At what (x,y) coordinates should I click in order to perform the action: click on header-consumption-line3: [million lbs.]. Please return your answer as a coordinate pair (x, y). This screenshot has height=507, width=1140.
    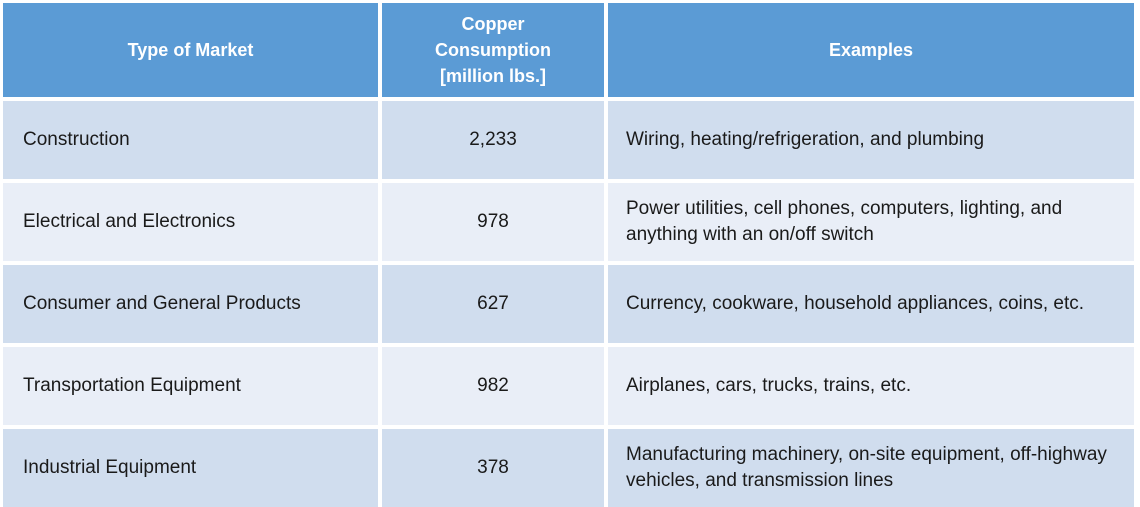
    Looking at the image, I should click on (493, 76).